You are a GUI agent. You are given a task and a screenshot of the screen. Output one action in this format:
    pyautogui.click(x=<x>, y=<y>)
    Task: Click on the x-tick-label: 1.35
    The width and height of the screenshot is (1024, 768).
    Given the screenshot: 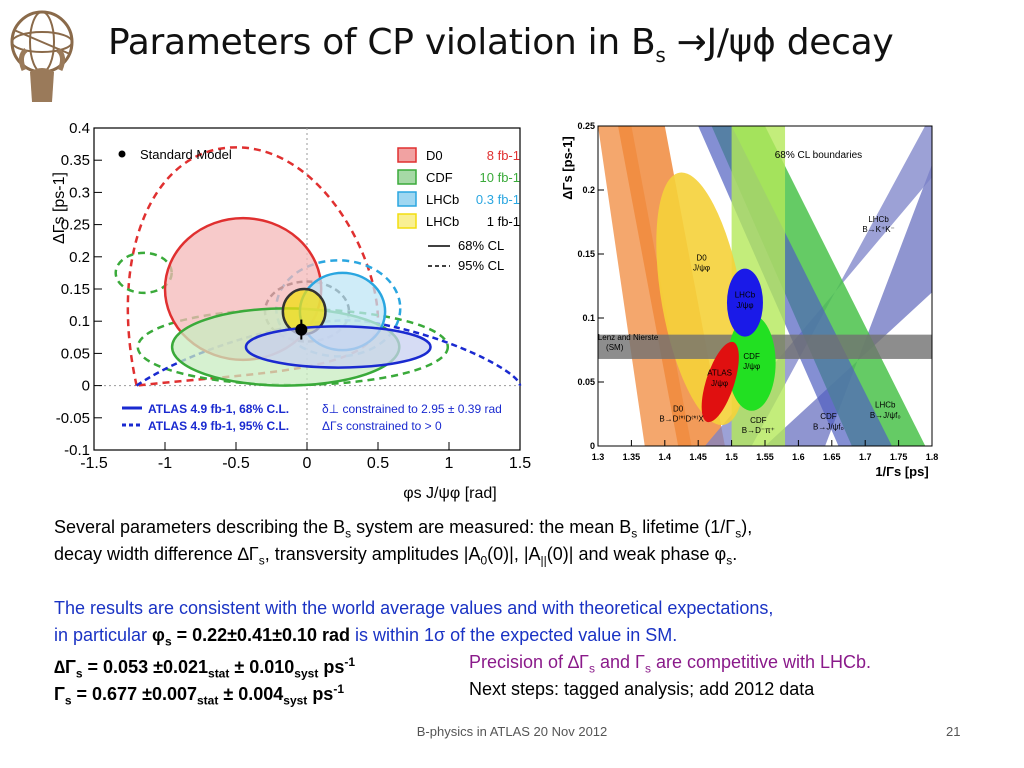 What is the action you would take?
    pyautogui.click(x=632, y=457)
    